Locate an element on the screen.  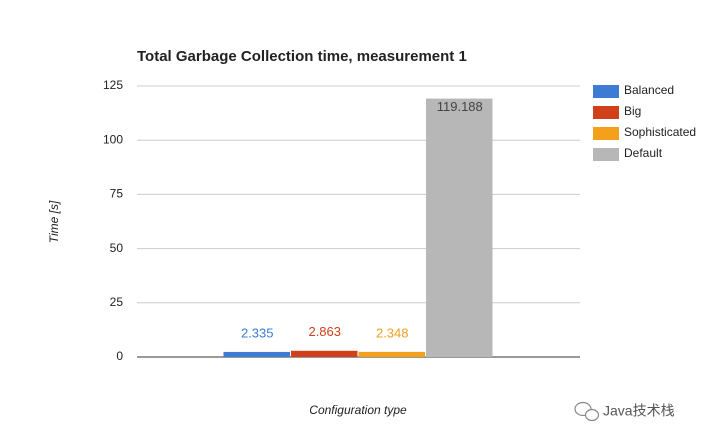
y-tick-label: 50 is located at coordinates (117, 248).